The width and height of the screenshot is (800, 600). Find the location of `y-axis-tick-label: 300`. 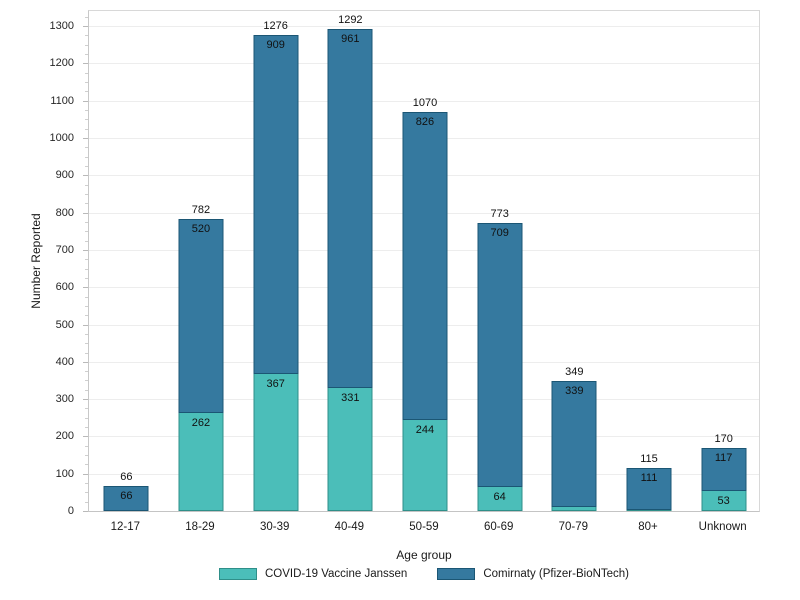

y-axis-tick-label: 300 is located at coordinates (64, 399).